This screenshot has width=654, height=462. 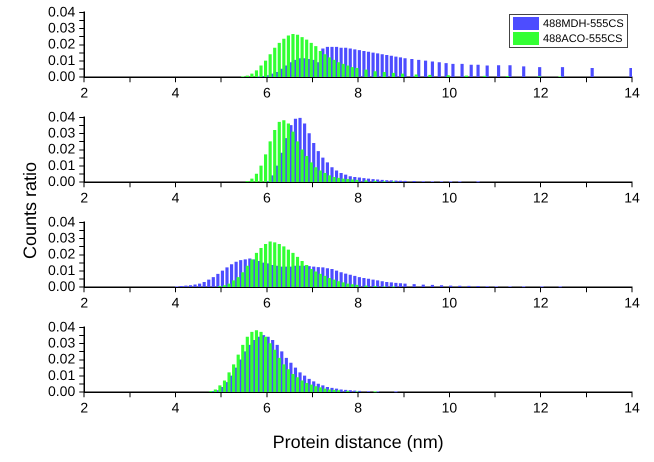 What do you see at coordinates (582, 38) in the screenshot?
I see `legend-label: 488ACO-555CS` at bounding box center [582, 38].